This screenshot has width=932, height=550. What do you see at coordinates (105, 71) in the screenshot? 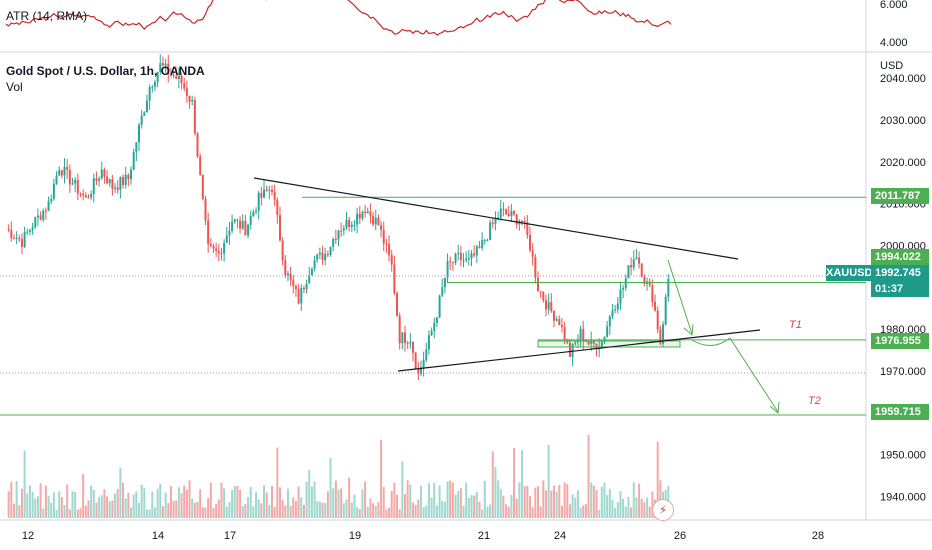
I see `symbol-legend: Gold Spot / U.S. Dollar, 1h, OANDA` at bounding box center [105, 71].